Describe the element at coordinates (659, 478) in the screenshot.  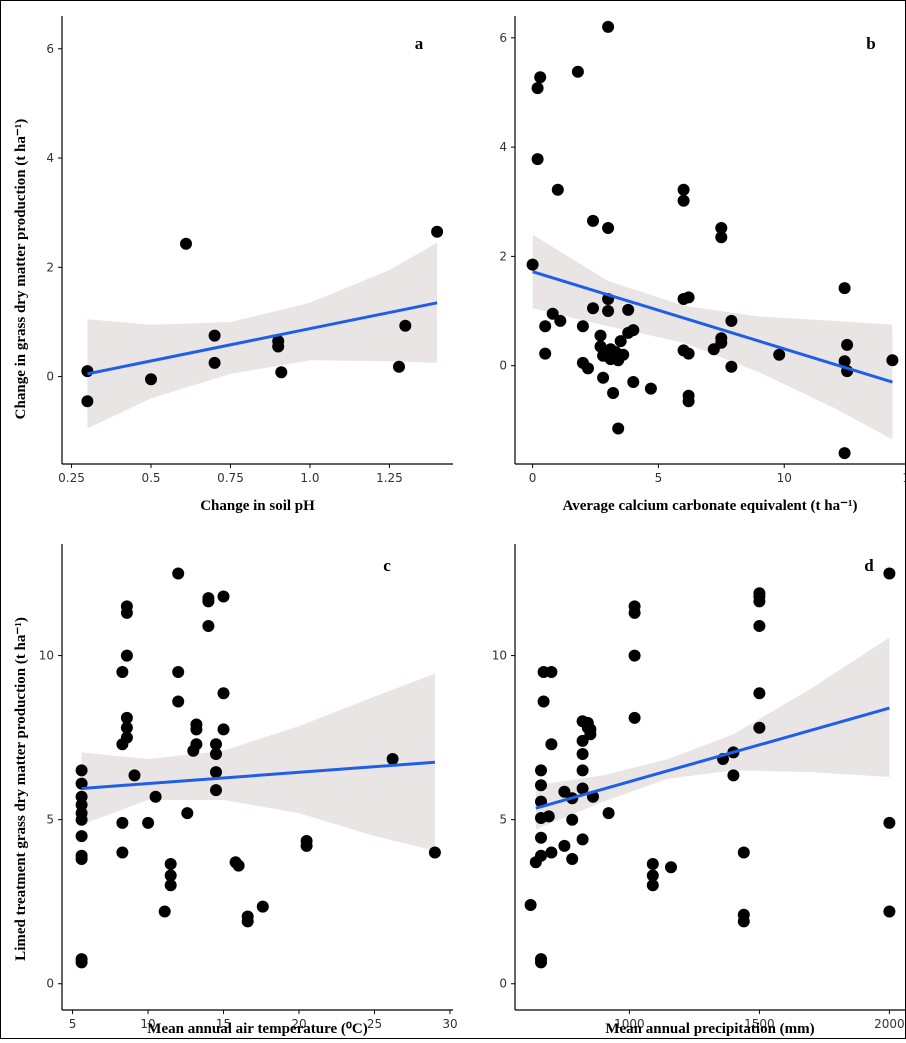
I see `panel-b-xtick-label-1: 5` at that location.